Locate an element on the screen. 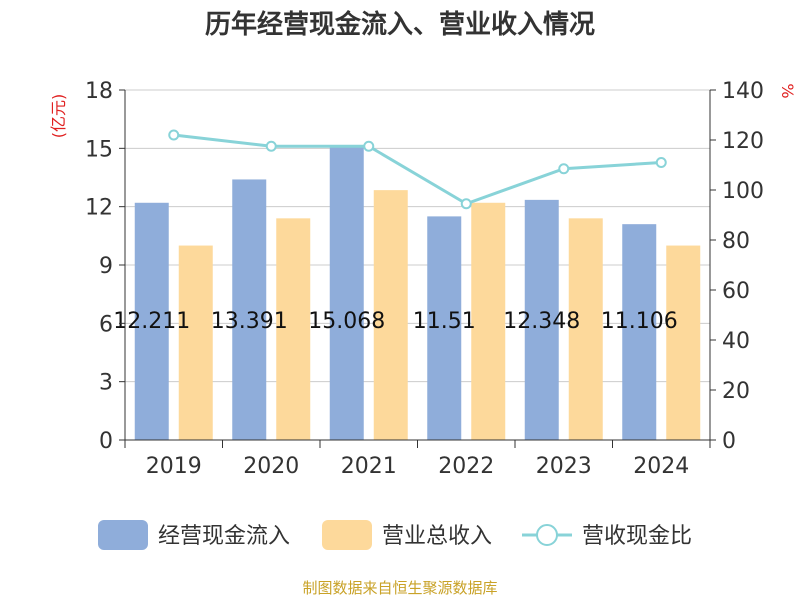 This screenshot has width=800, height=600. x-tick-label: 2023 is located at coordinates (564, 466).